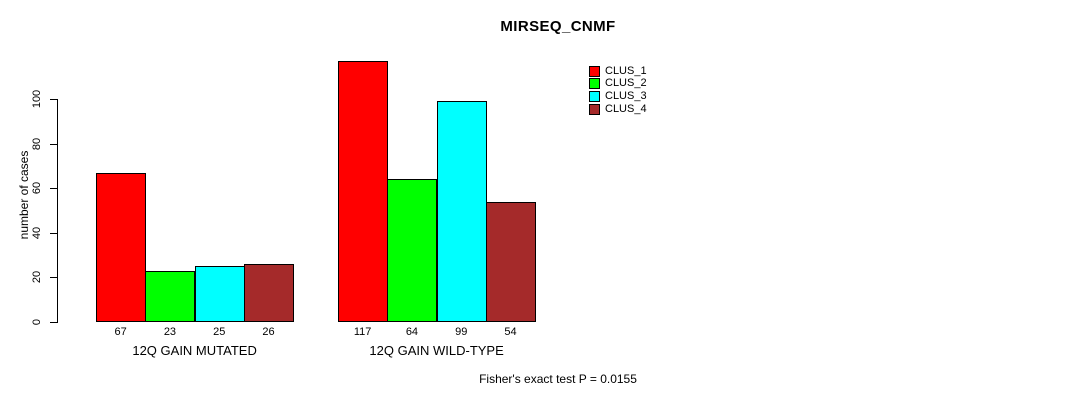 The width and height of the screenshot is (1090, 400). What do you see at coordinates (37, 277) in the screenshot?
I see `y-axis-tick-label: 20` at bounding box center [37, 277].